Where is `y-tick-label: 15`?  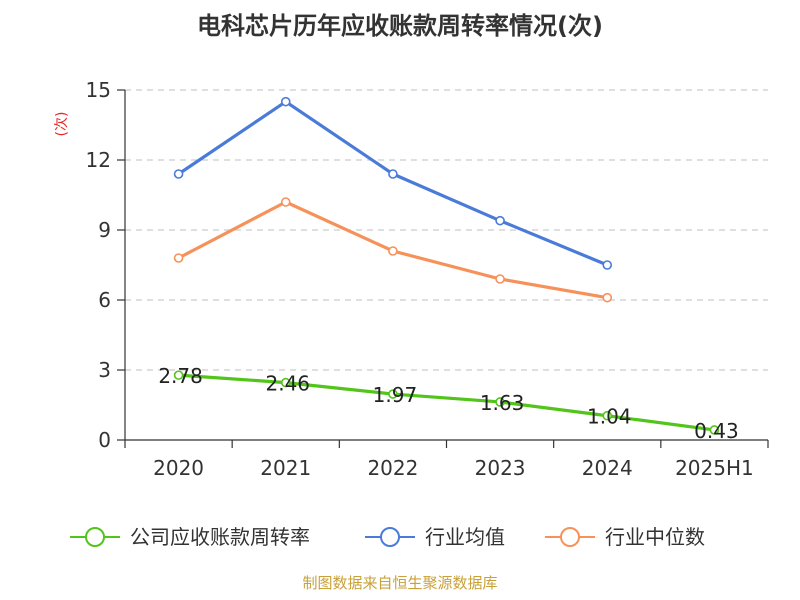
y-tick-label: 15 is located at coordinates (98, 90).